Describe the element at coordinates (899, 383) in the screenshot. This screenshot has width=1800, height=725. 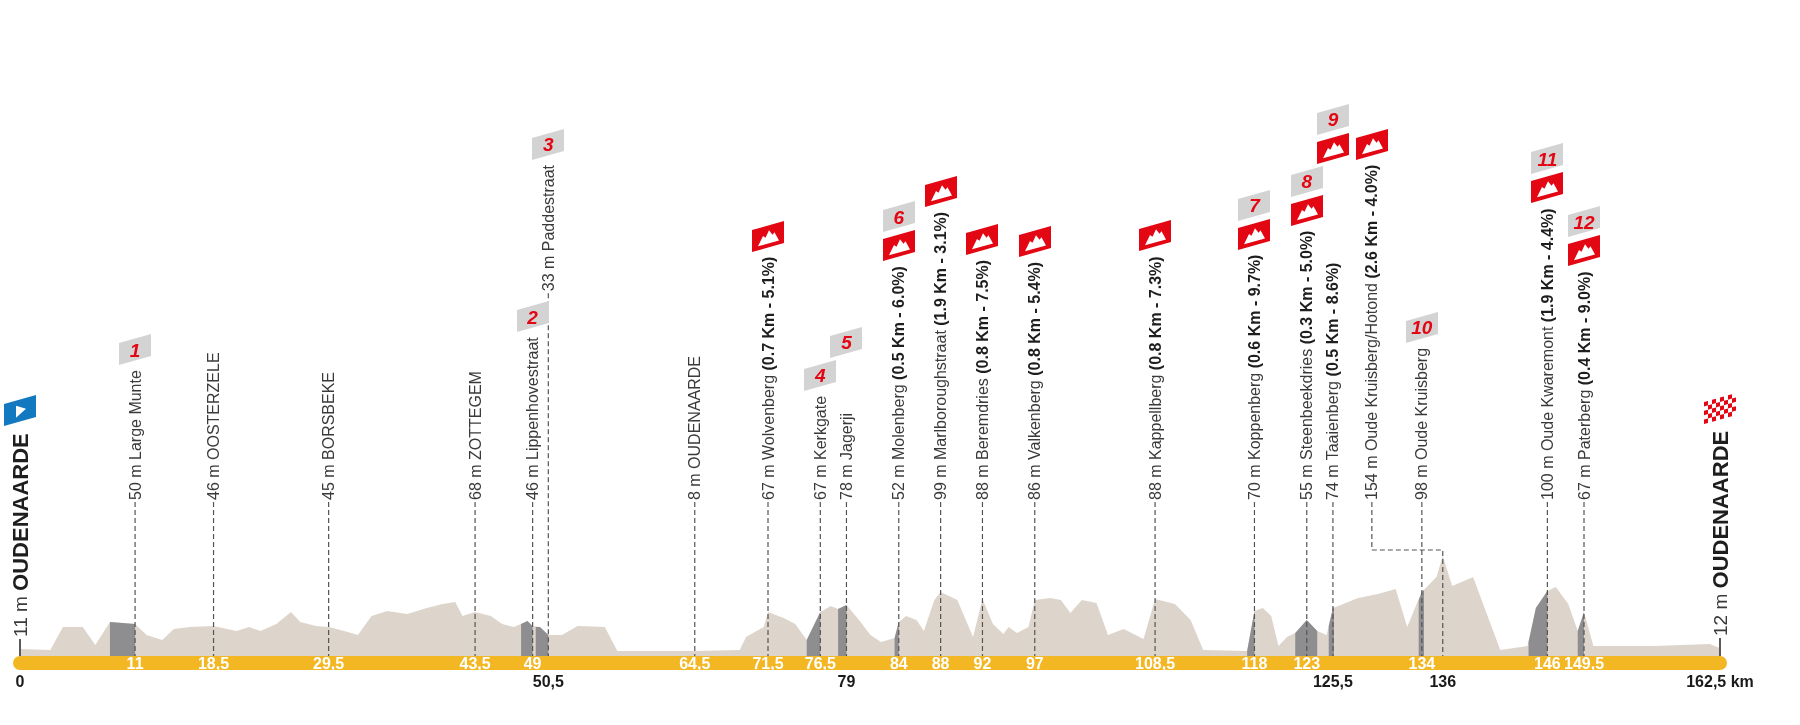
I see `ref-line-label: 52 m Molenberg (0.5 Km - 6.0%)` at that location.